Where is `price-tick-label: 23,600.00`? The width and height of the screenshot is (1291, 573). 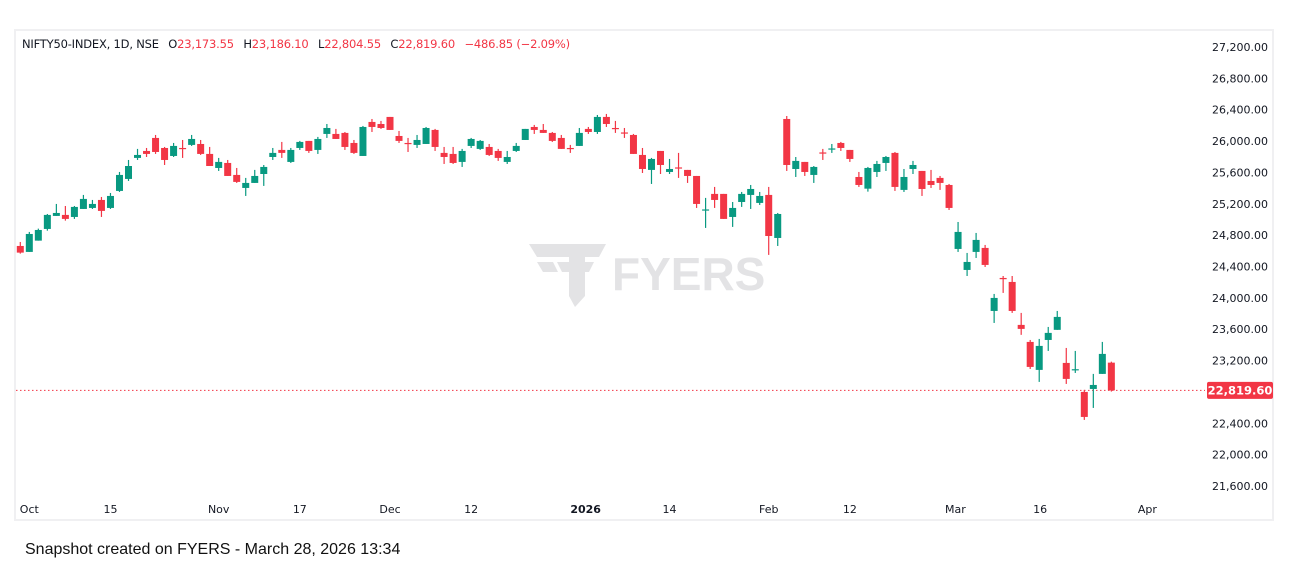
price-tick-label: 23,600.00 is located at coordinates (1240, 329).